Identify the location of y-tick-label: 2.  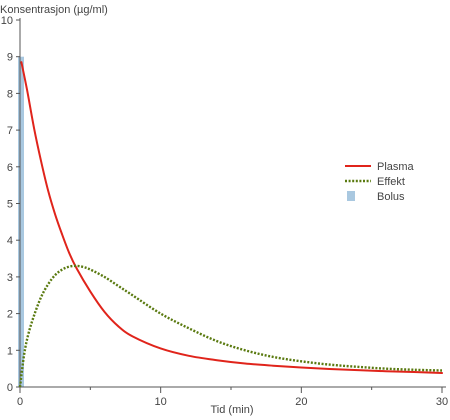
(10, 315).